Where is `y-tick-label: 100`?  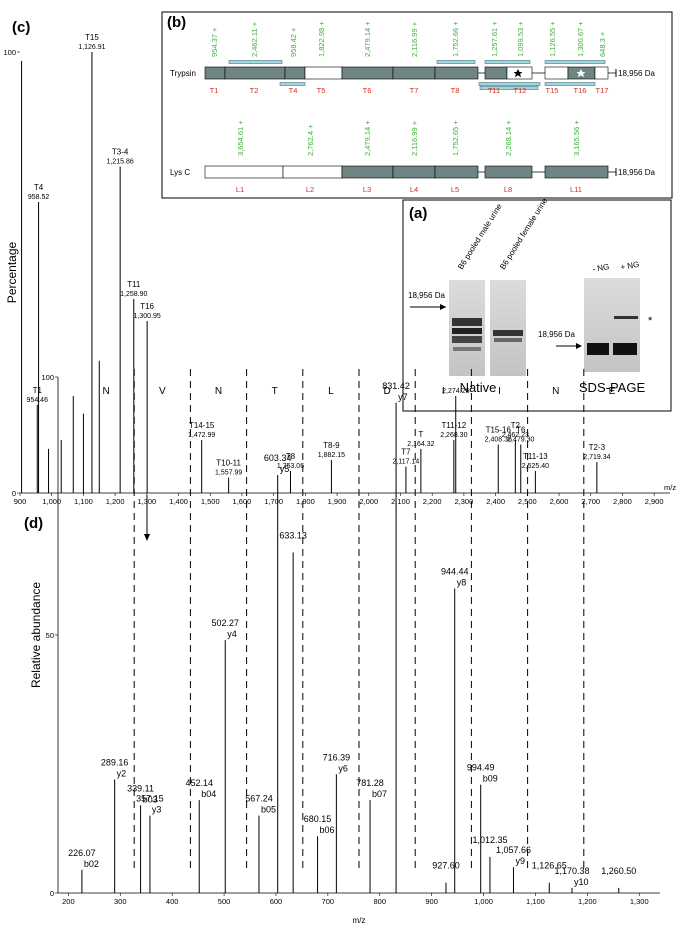
y-tick-label: 100 is located at coordinates (47, 377).